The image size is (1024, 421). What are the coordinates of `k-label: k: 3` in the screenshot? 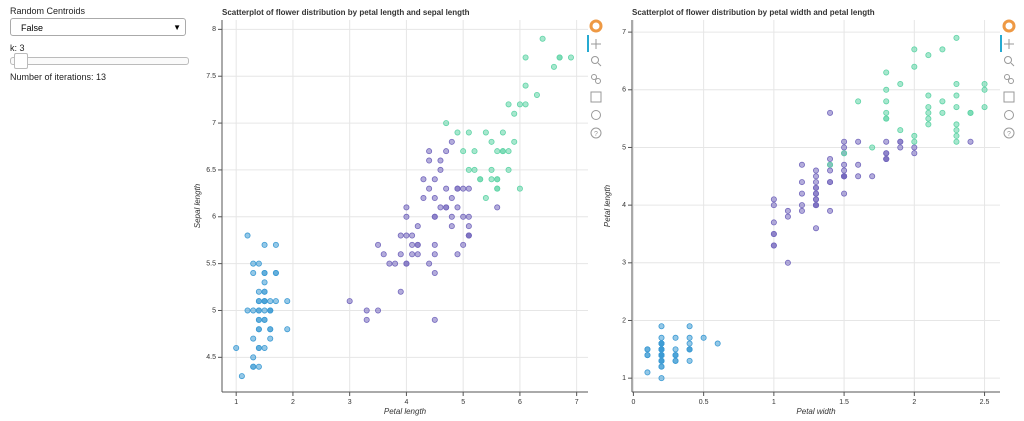 It's located at (17, 48).